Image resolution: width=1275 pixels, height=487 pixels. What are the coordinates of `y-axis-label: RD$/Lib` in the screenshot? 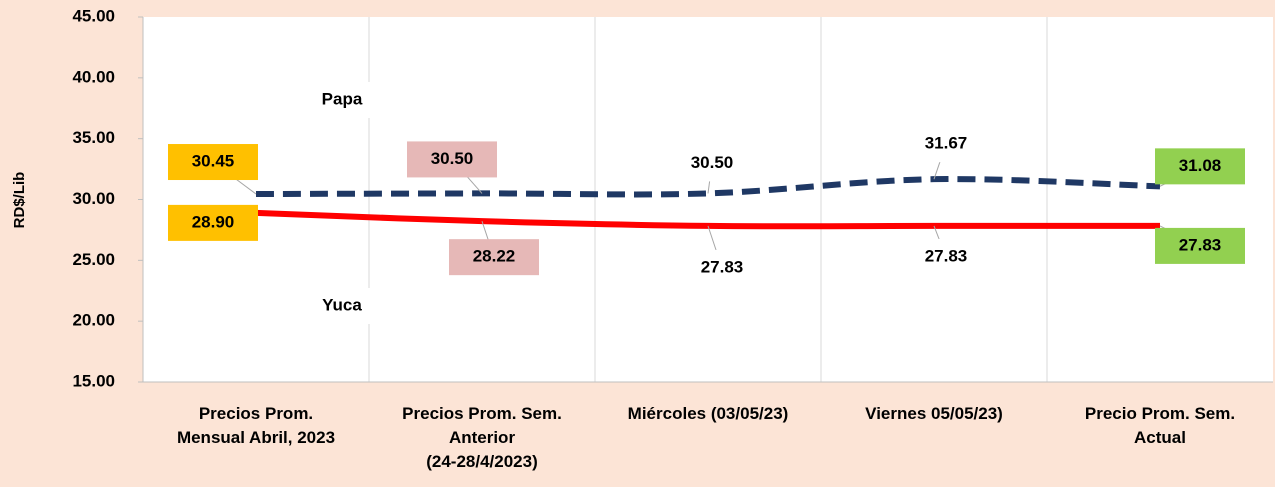 It's located at (19, 200).